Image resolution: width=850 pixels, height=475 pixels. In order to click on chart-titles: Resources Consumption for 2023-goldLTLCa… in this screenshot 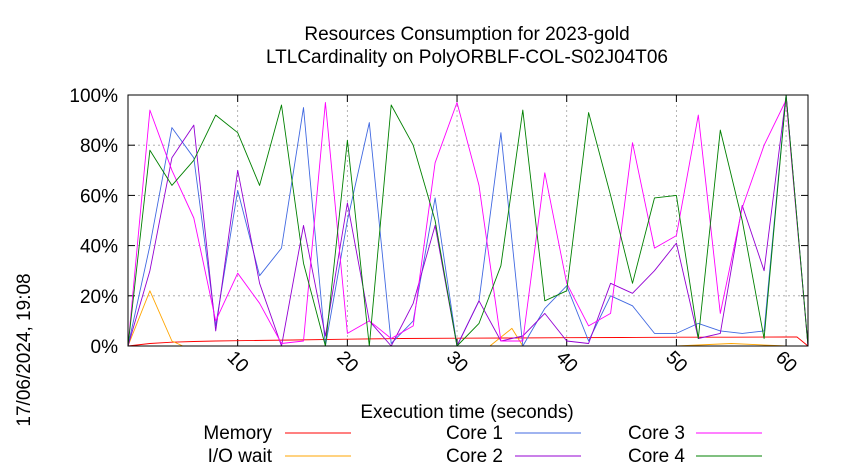, I will do `click(467, 46)`.